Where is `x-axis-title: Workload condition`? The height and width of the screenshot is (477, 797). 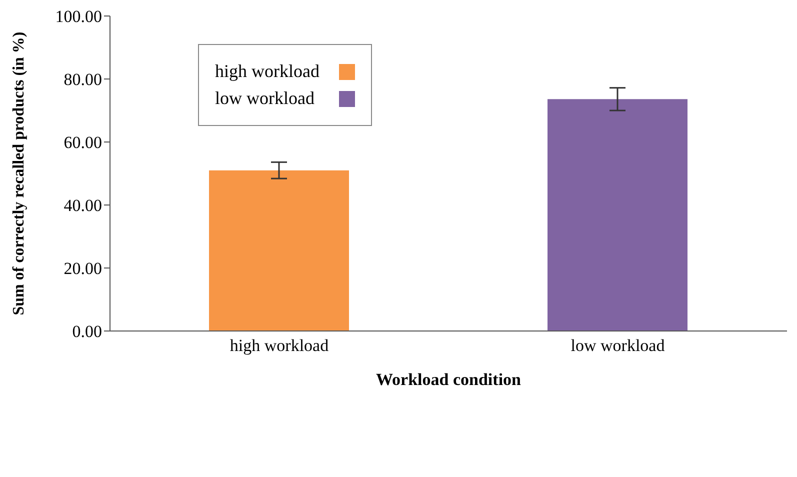
x-axis-title: Workload condition is located at coordinates (449, 379).